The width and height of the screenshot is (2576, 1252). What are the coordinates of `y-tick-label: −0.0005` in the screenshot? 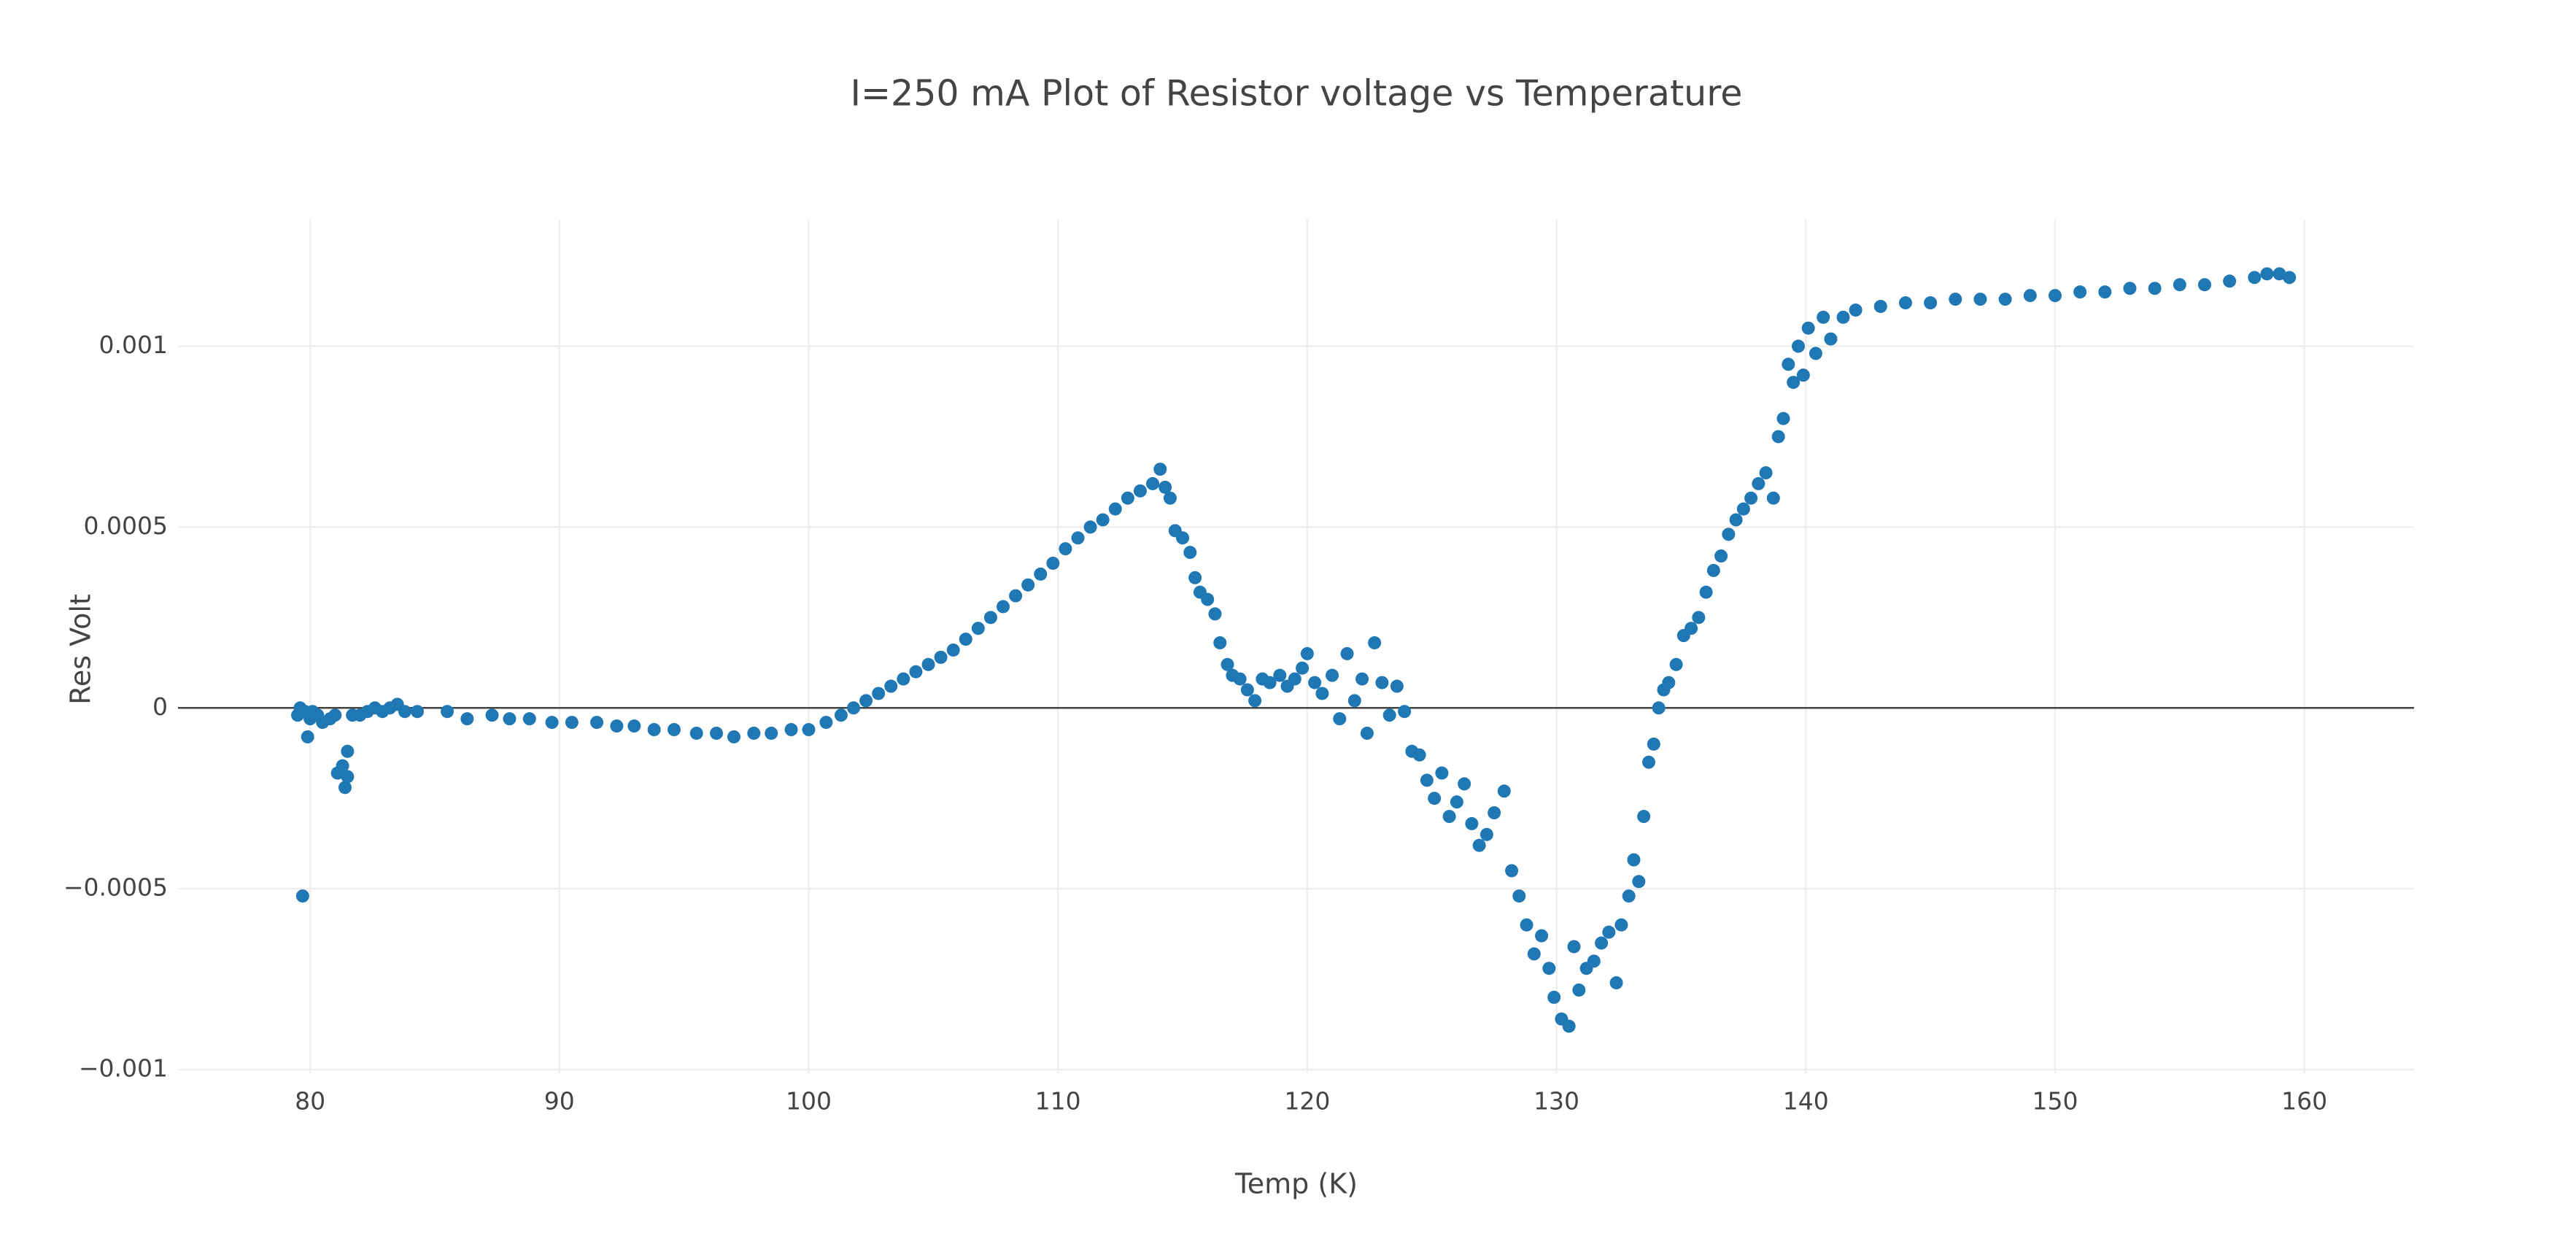 It's located at (115, 887).